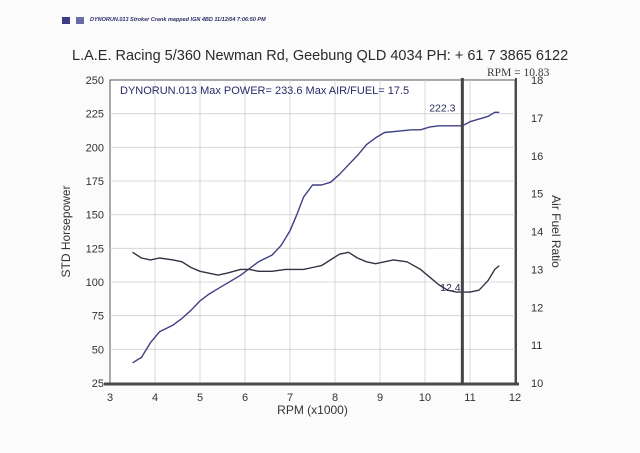 This screenshot has height=453, width=640. Describe the element at coordinates (518, 73) in the screenshot. I see `rpm-readout: RPM = 10.83` at that location.